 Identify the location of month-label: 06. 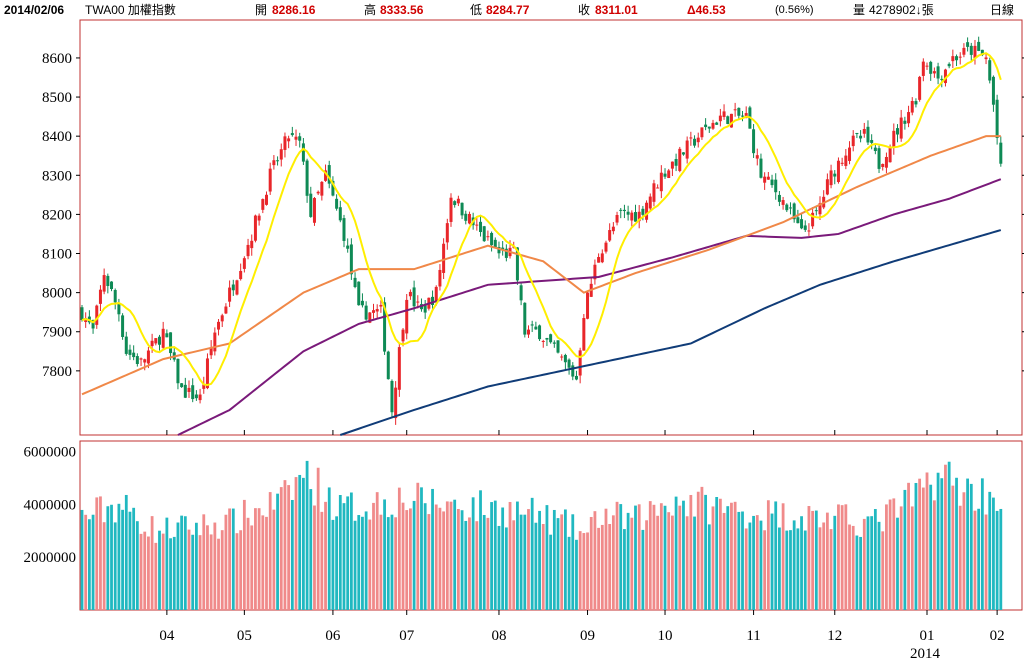
(333, 636).